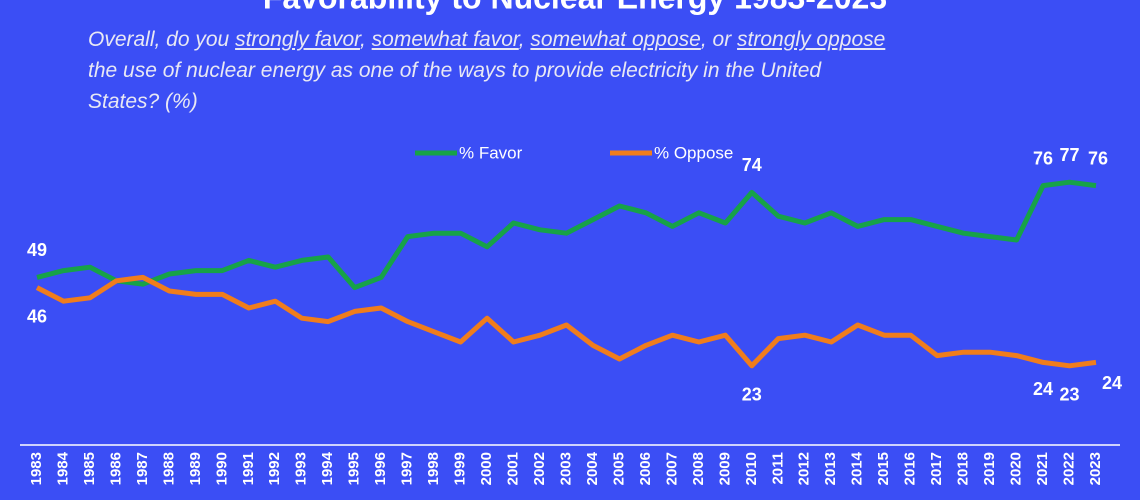 The height and width of the screenshot is (500, 1140). What do you see at coordinates (445, 39) in the screenshot?
I see `subtitle-emphasis: somewhat favor` at bounding box center [445, 39].